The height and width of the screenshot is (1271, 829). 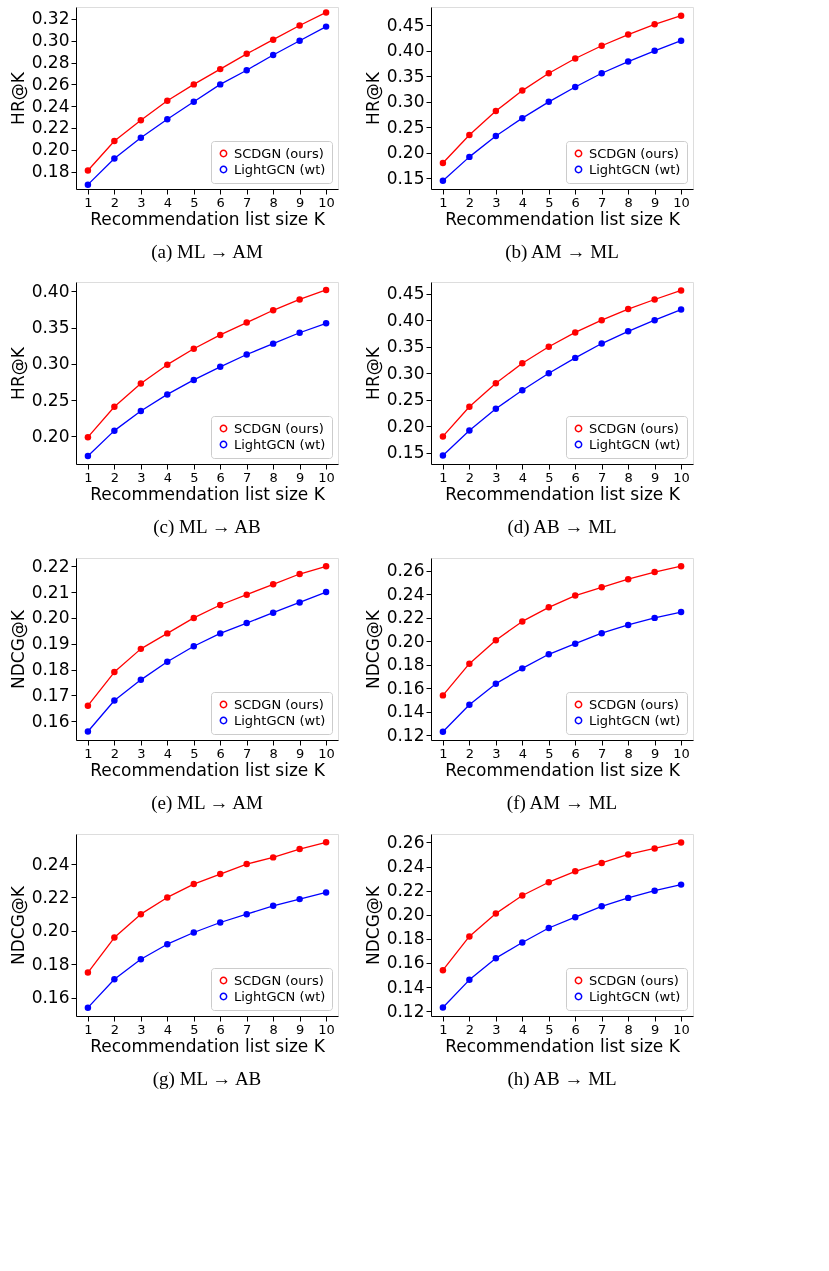 What do you see at coordinates (470, 202) in the screenshot?
I see `x-tick-label: 2` at bounding box center [470, 202].